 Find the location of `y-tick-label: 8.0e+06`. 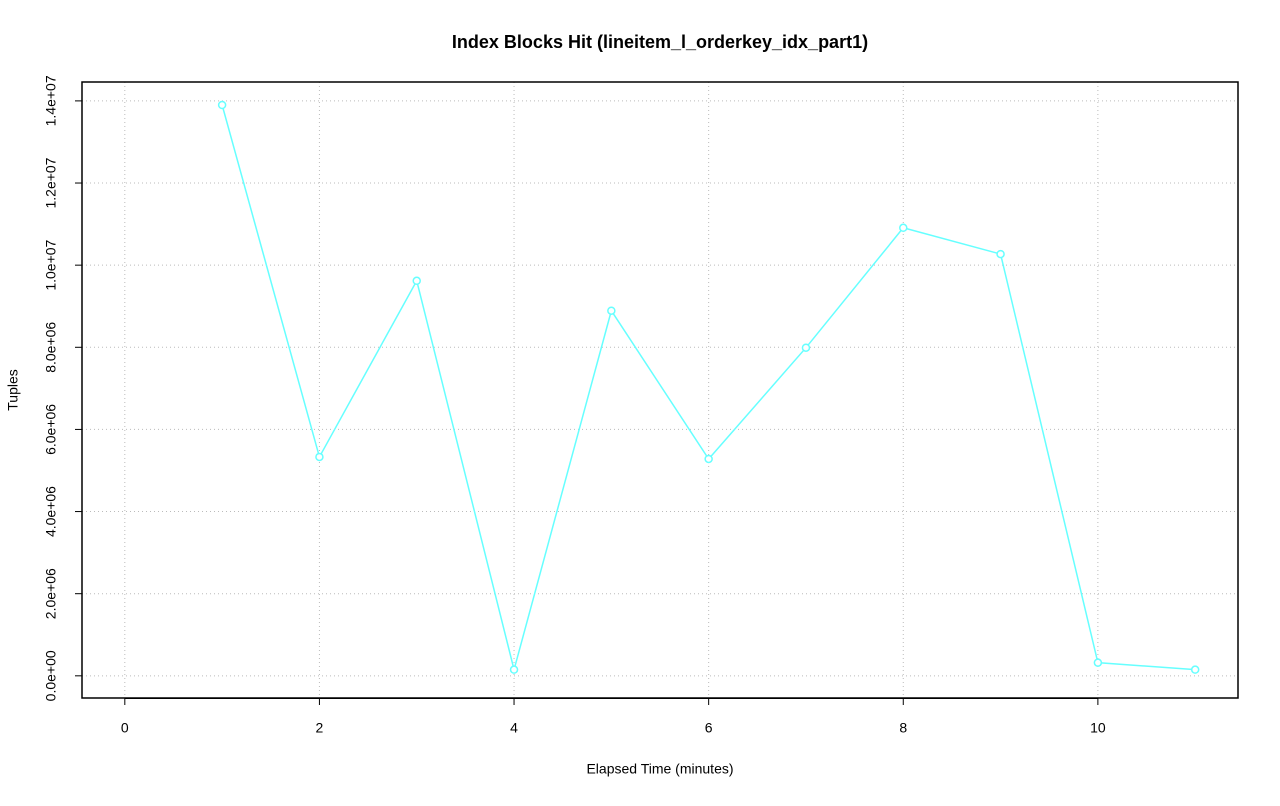

y-tick-label: 8.0e+06 is located at coordinates (51, 347).